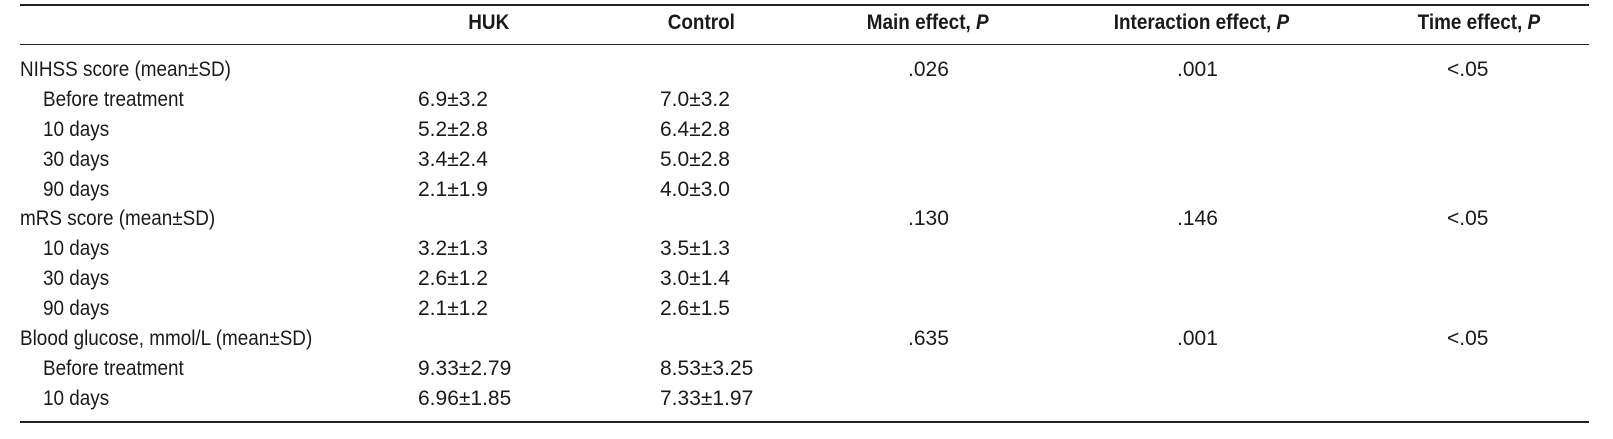 This screenshot has height=439, width=1613. Describe the element at coordinates (921, 22) in the screenshot. I see `header-main-effect-text: Main effect,` at that location.